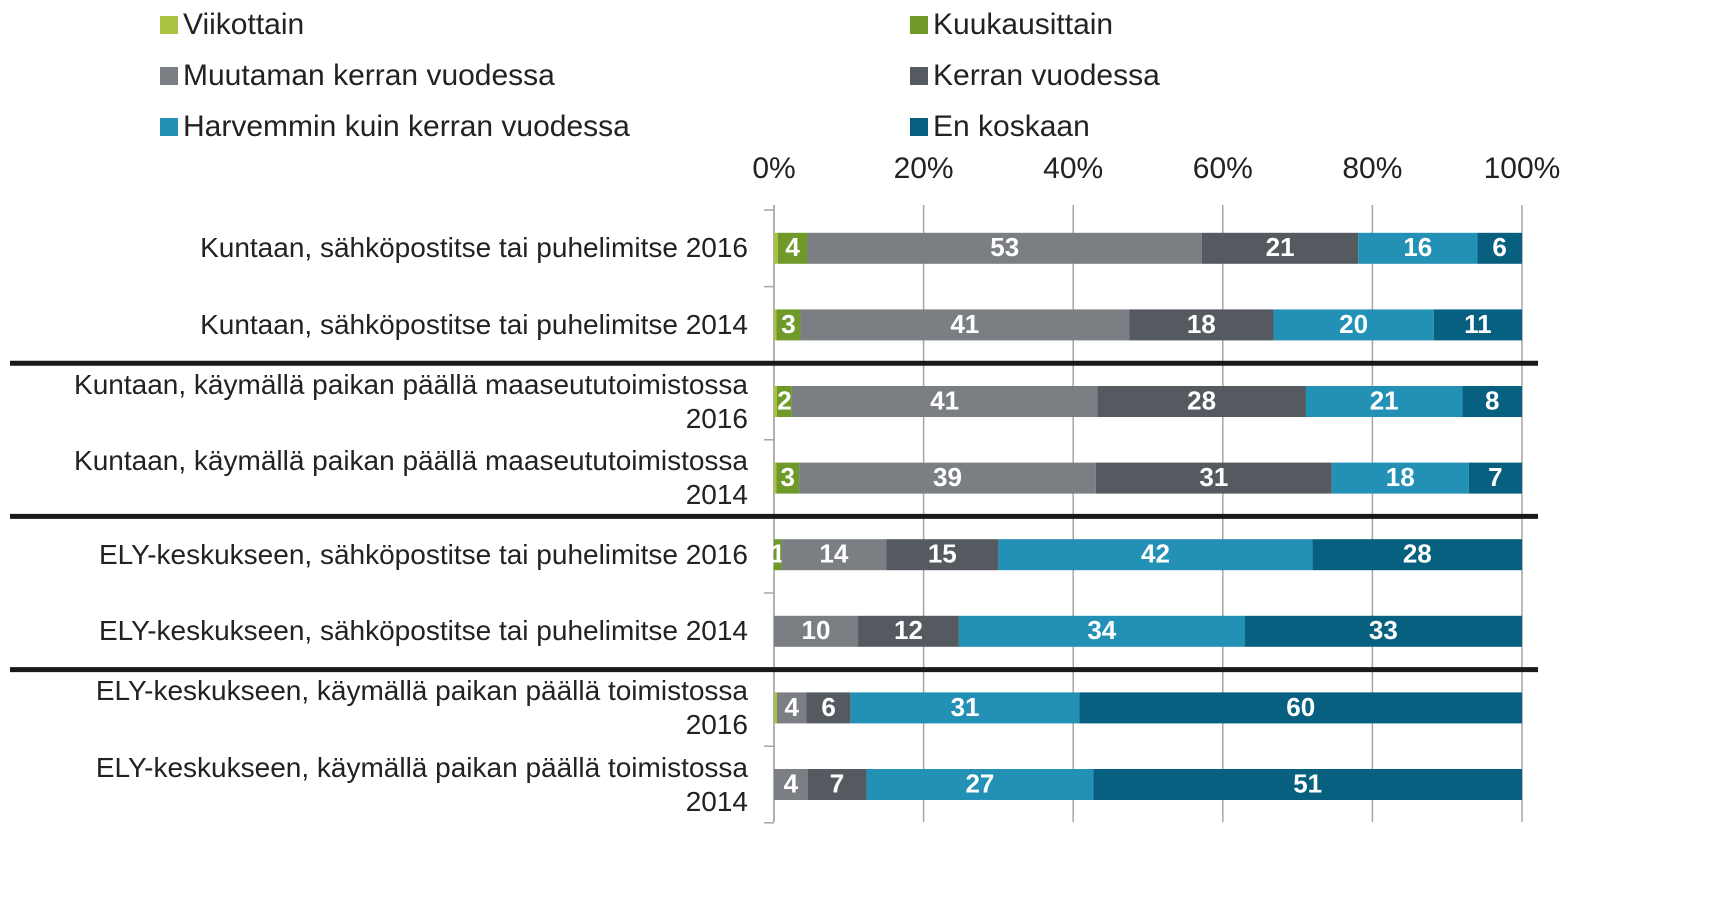 The height and width of the screenshot is (902, 1726). Describe the element at coordinates (369, 75) in the screenshot. I see `legend-label: Muutaman kerran vuodessa` at that location.